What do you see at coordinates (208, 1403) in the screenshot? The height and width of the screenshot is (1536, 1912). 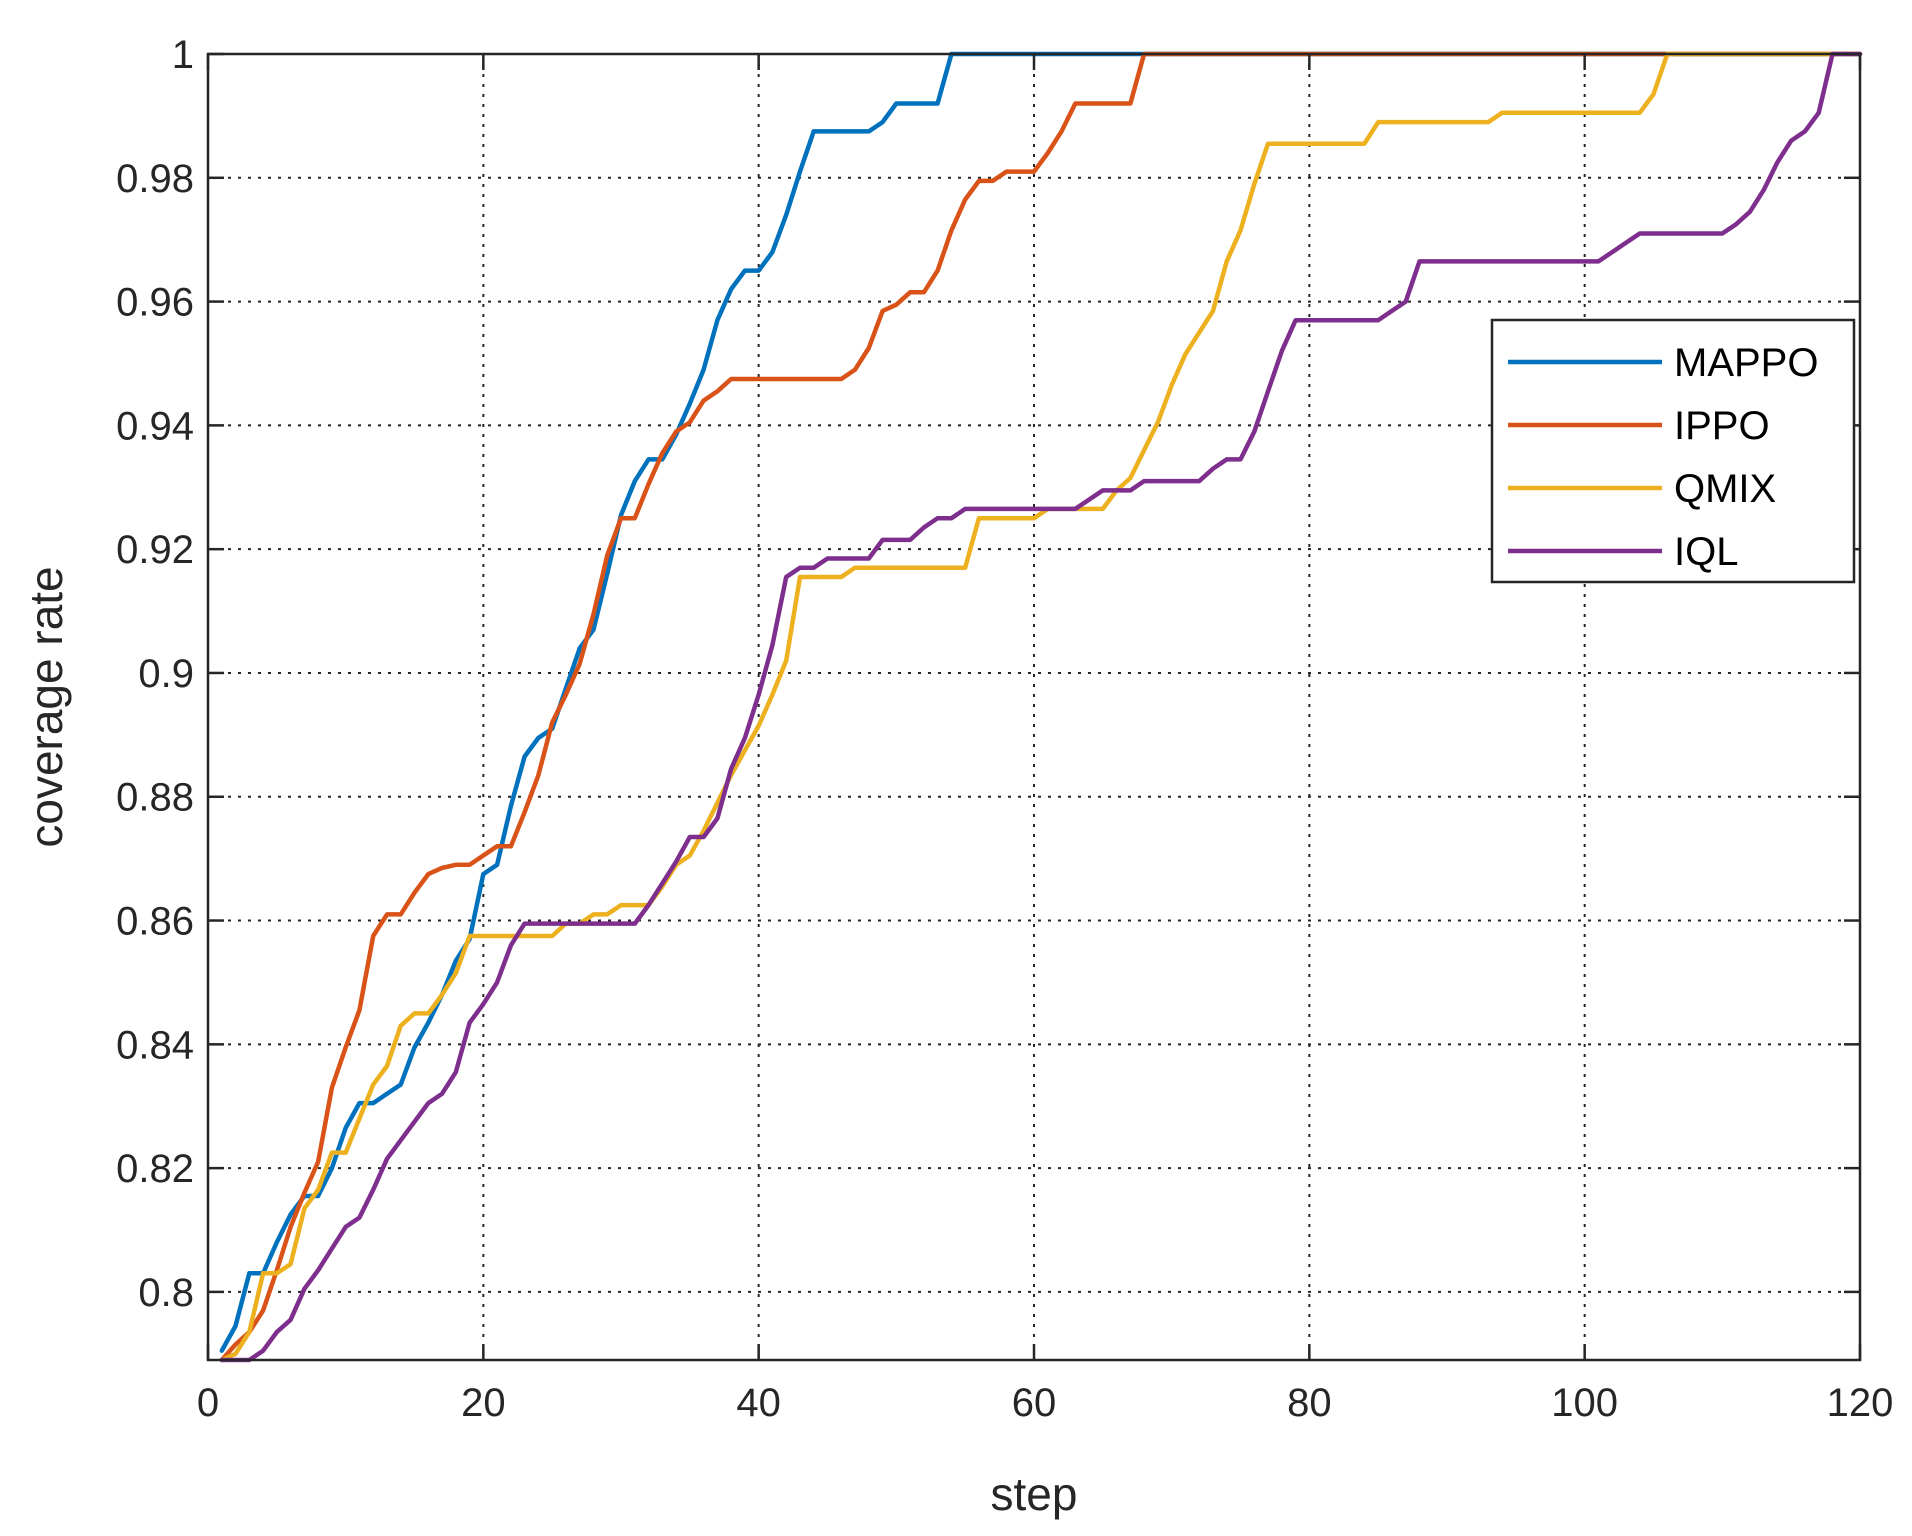 I see `x-tick-label: 0` at bounding box center [208, 1403].